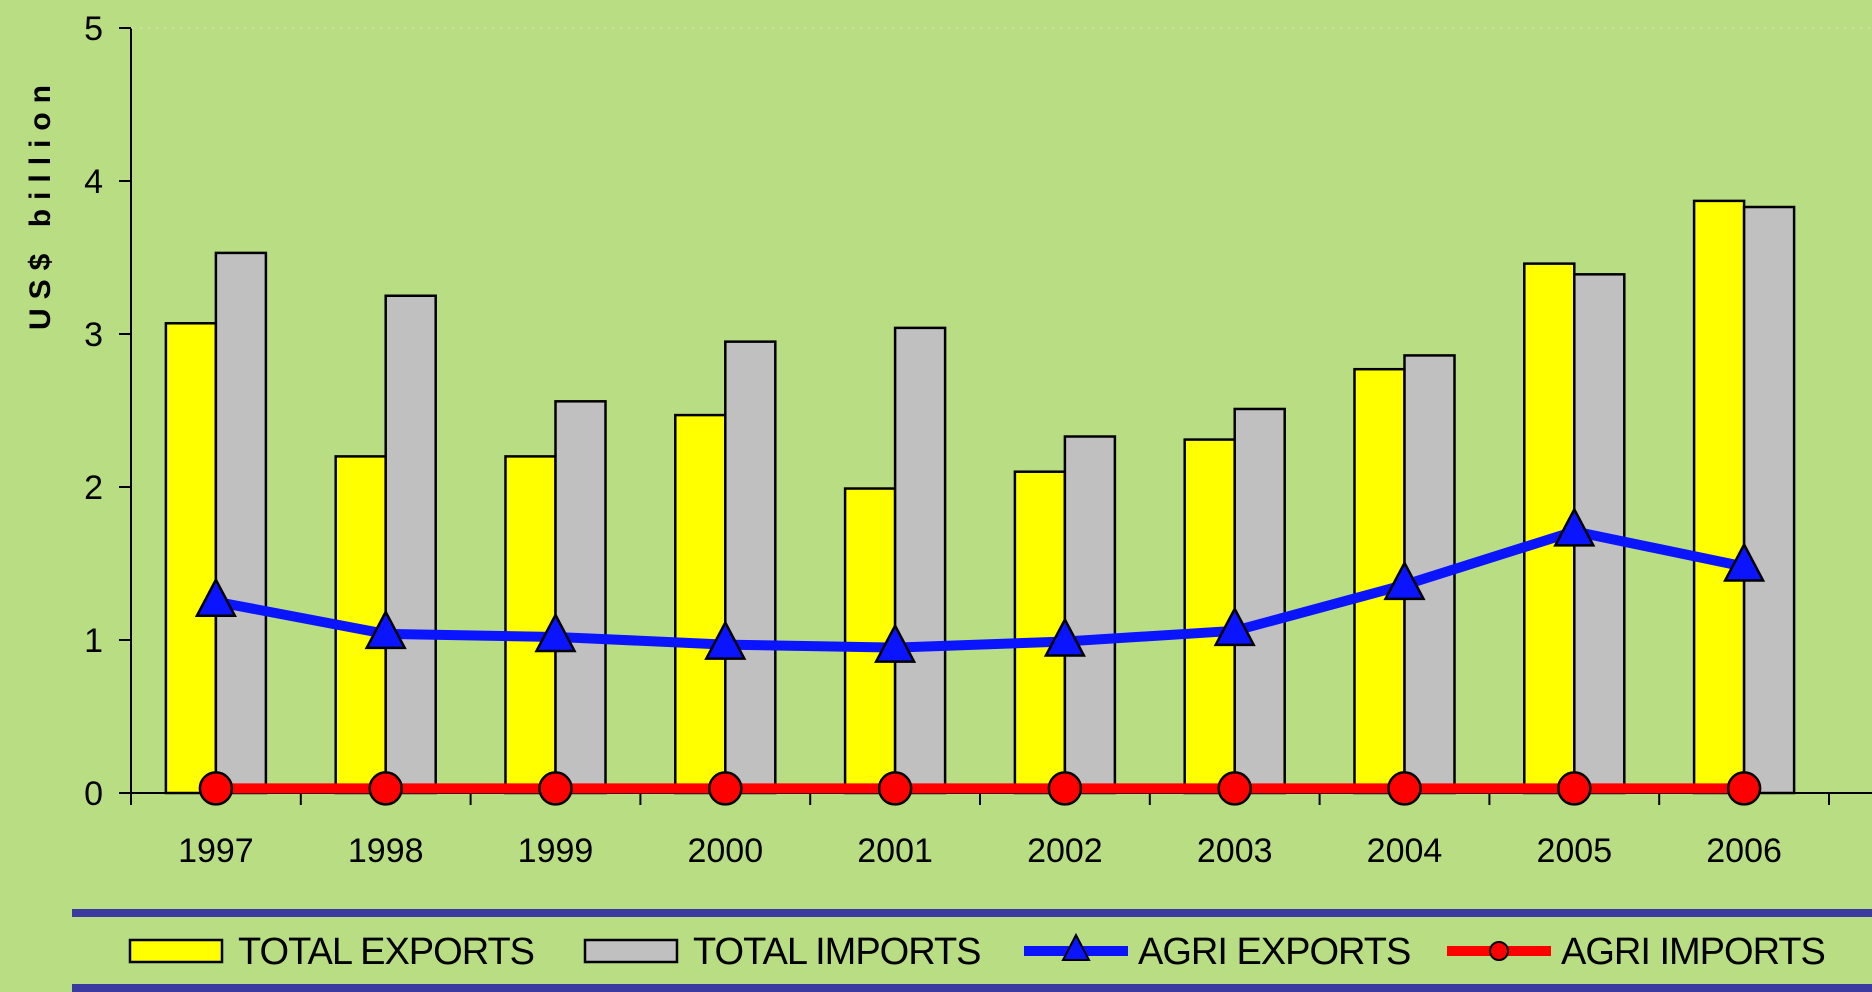 The width and height of the screenshot is (1872, 992). Describe the element at coordinates (93, 182) in the screenshot. I see `y-tick-label: 4` at that location.